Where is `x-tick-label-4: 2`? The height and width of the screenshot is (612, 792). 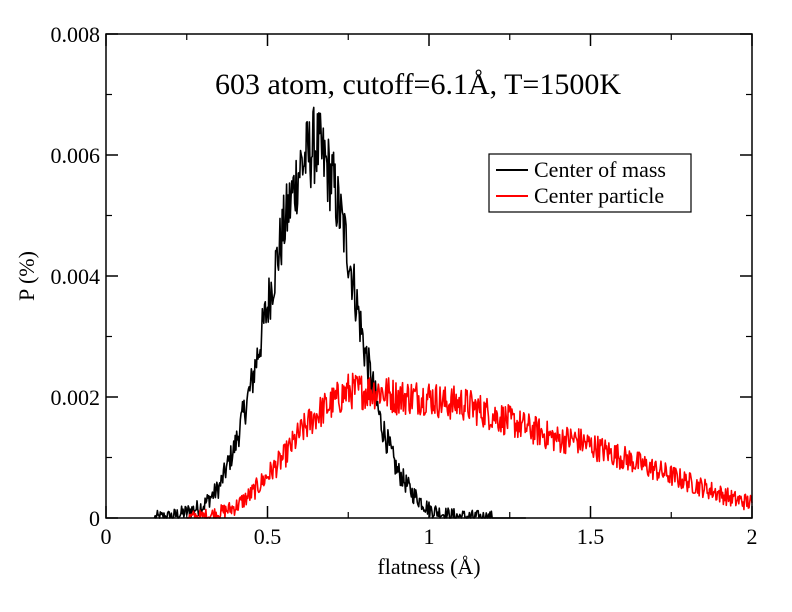
x-tick-label-4: 2 is located at coordinates (752, 536).